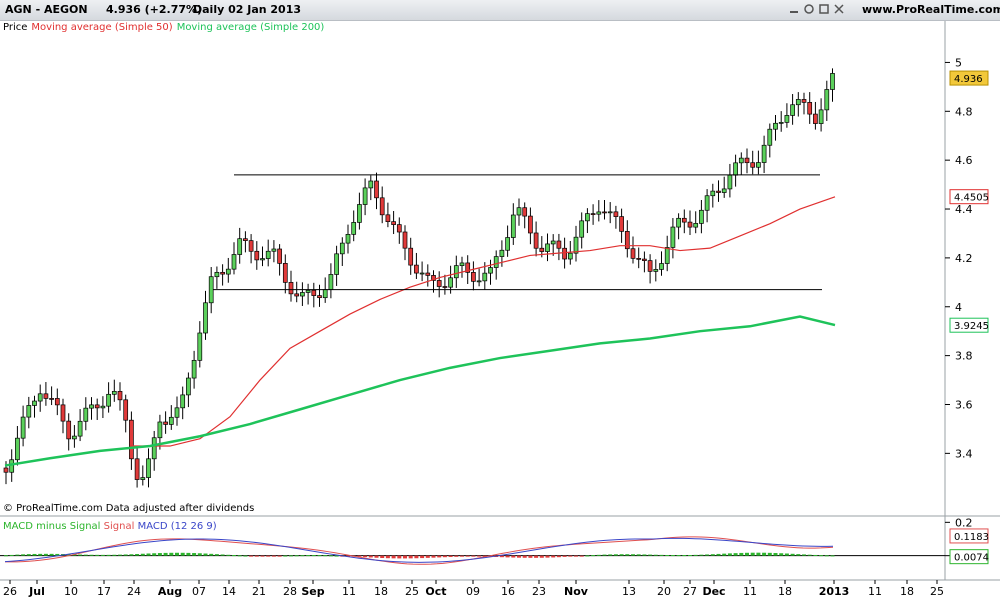  I want to click on close-icon, so click(839, 9).